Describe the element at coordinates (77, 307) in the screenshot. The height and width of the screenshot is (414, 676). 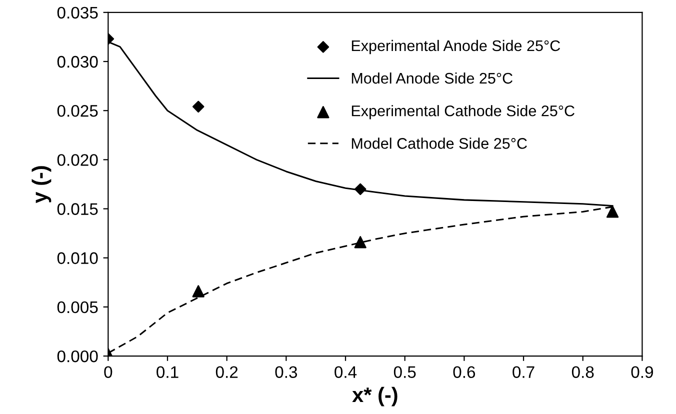
I see `y-tick-label: 0.005` at that location.